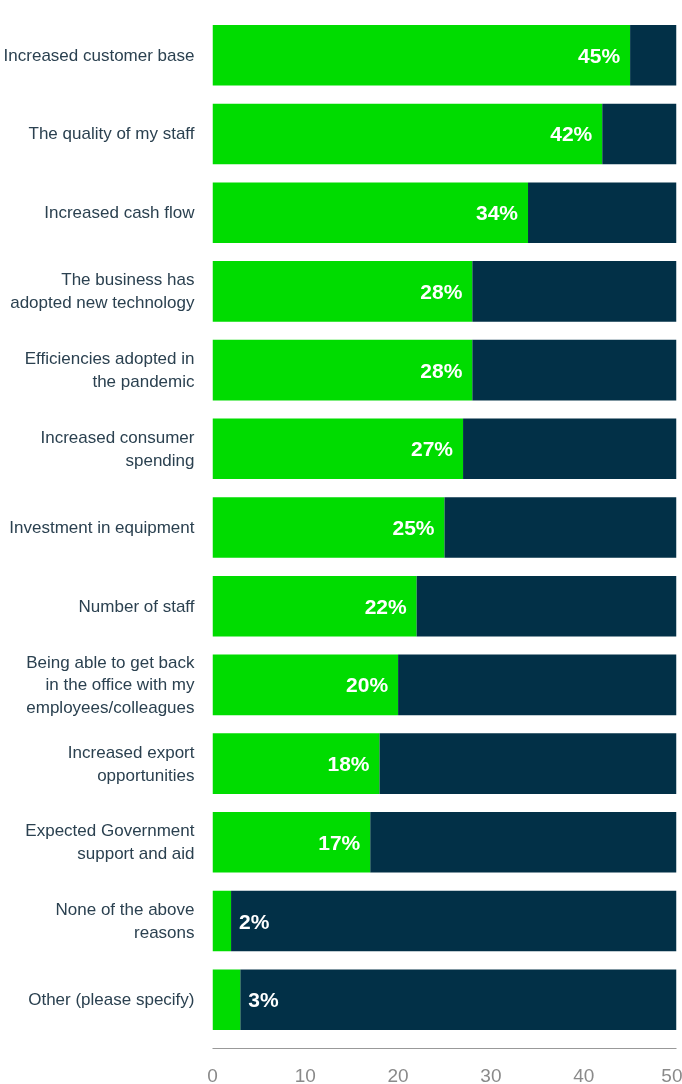 The height and width of the screenshot is (1084, 682). I want to click on y-tick-label: Investment in equipment, so click(102, 527).